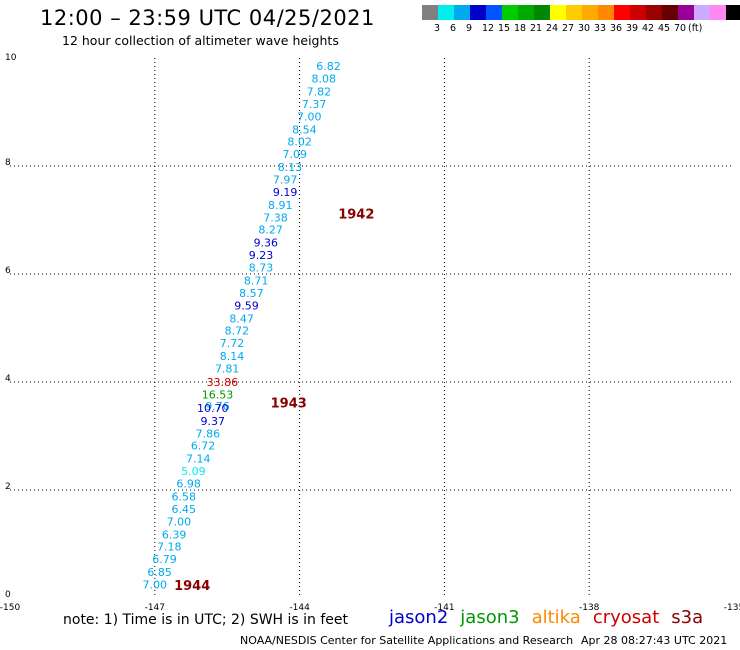 Image resolution: width=740 pixels, height=650 pixels. What do you see at coordinates (687, 617) in the screenshot?
I see `legend-s3a: s3a` at bounding box center [687, 617].